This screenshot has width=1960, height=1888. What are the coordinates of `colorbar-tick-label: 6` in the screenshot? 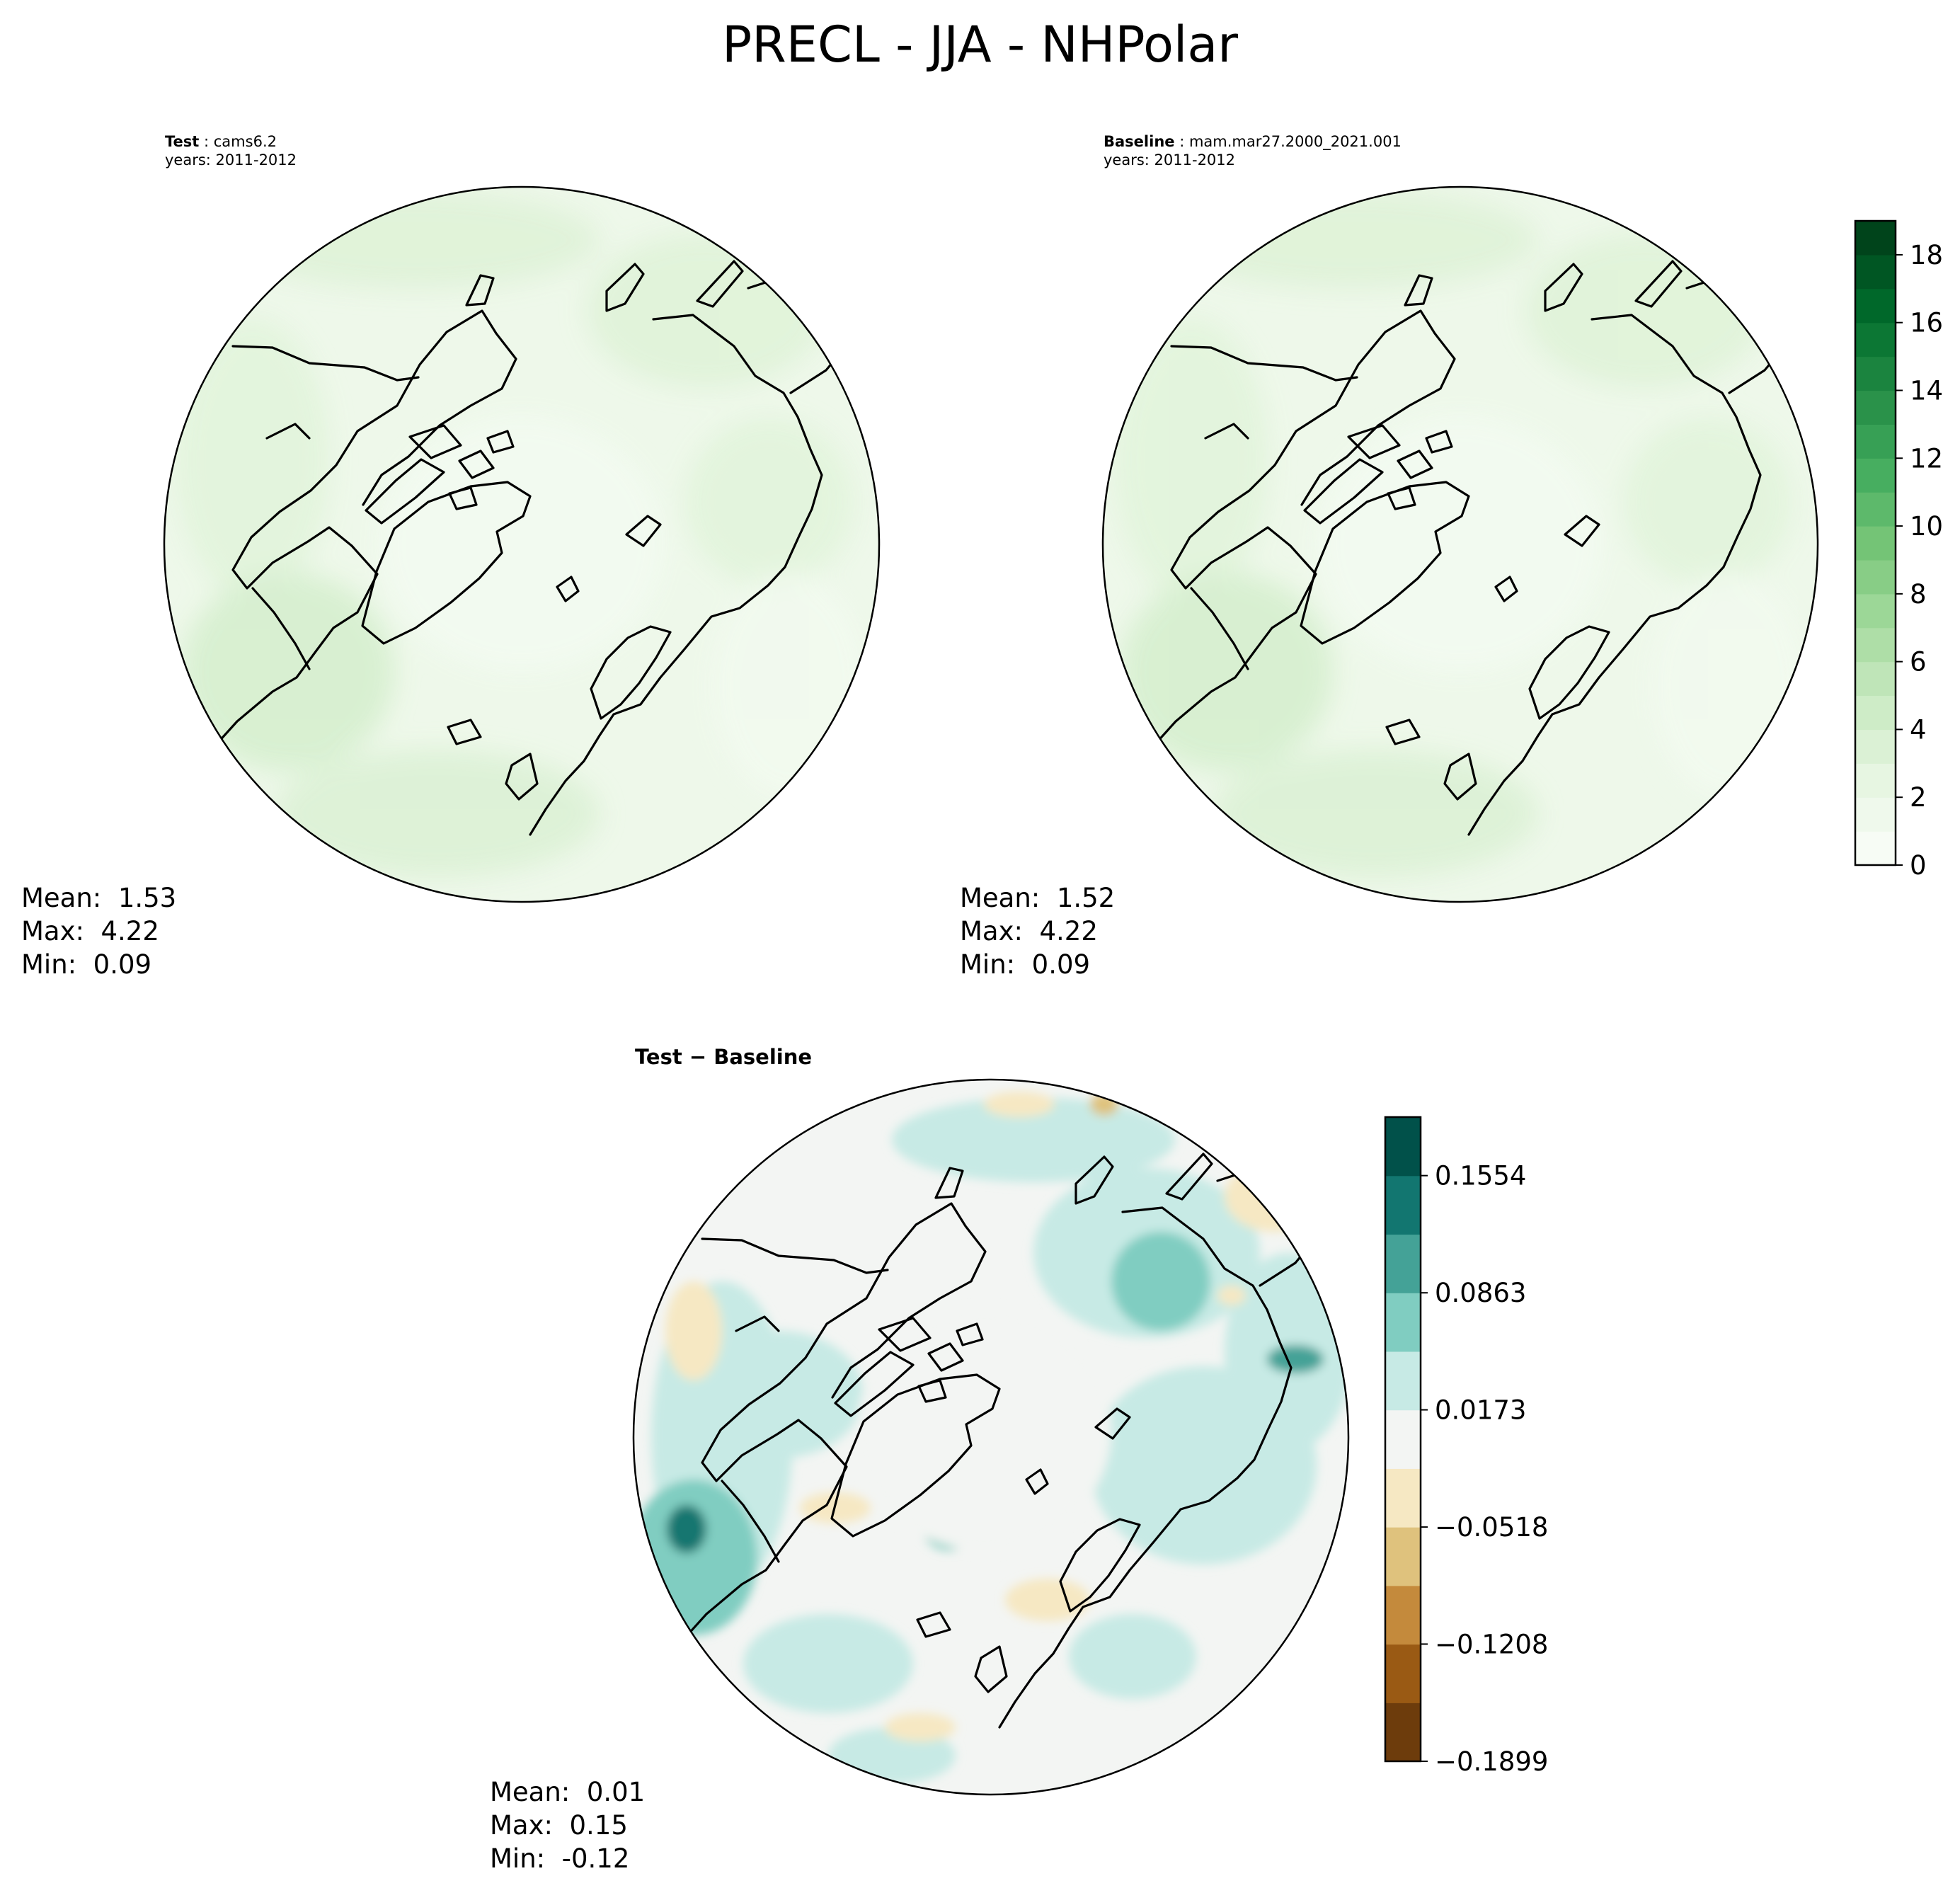 It's located at (1918, 662).